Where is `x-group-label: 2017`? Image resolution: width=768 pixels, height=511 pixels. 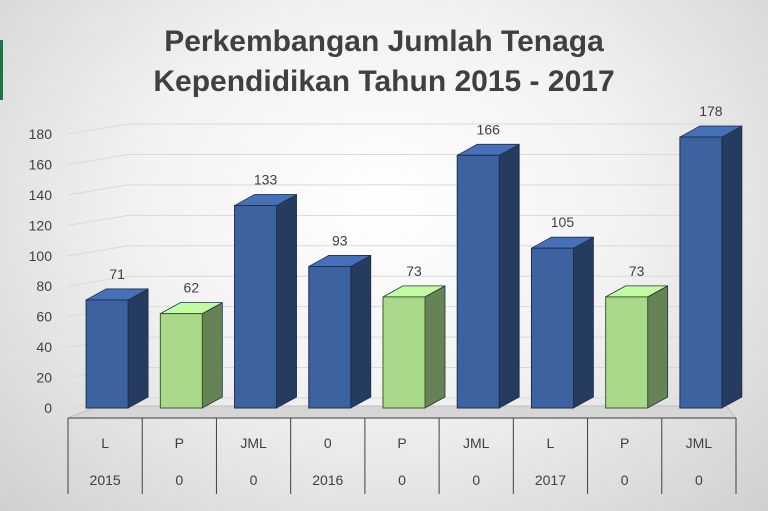 x-group-label: 2017 is located at coordinates (550, 480).